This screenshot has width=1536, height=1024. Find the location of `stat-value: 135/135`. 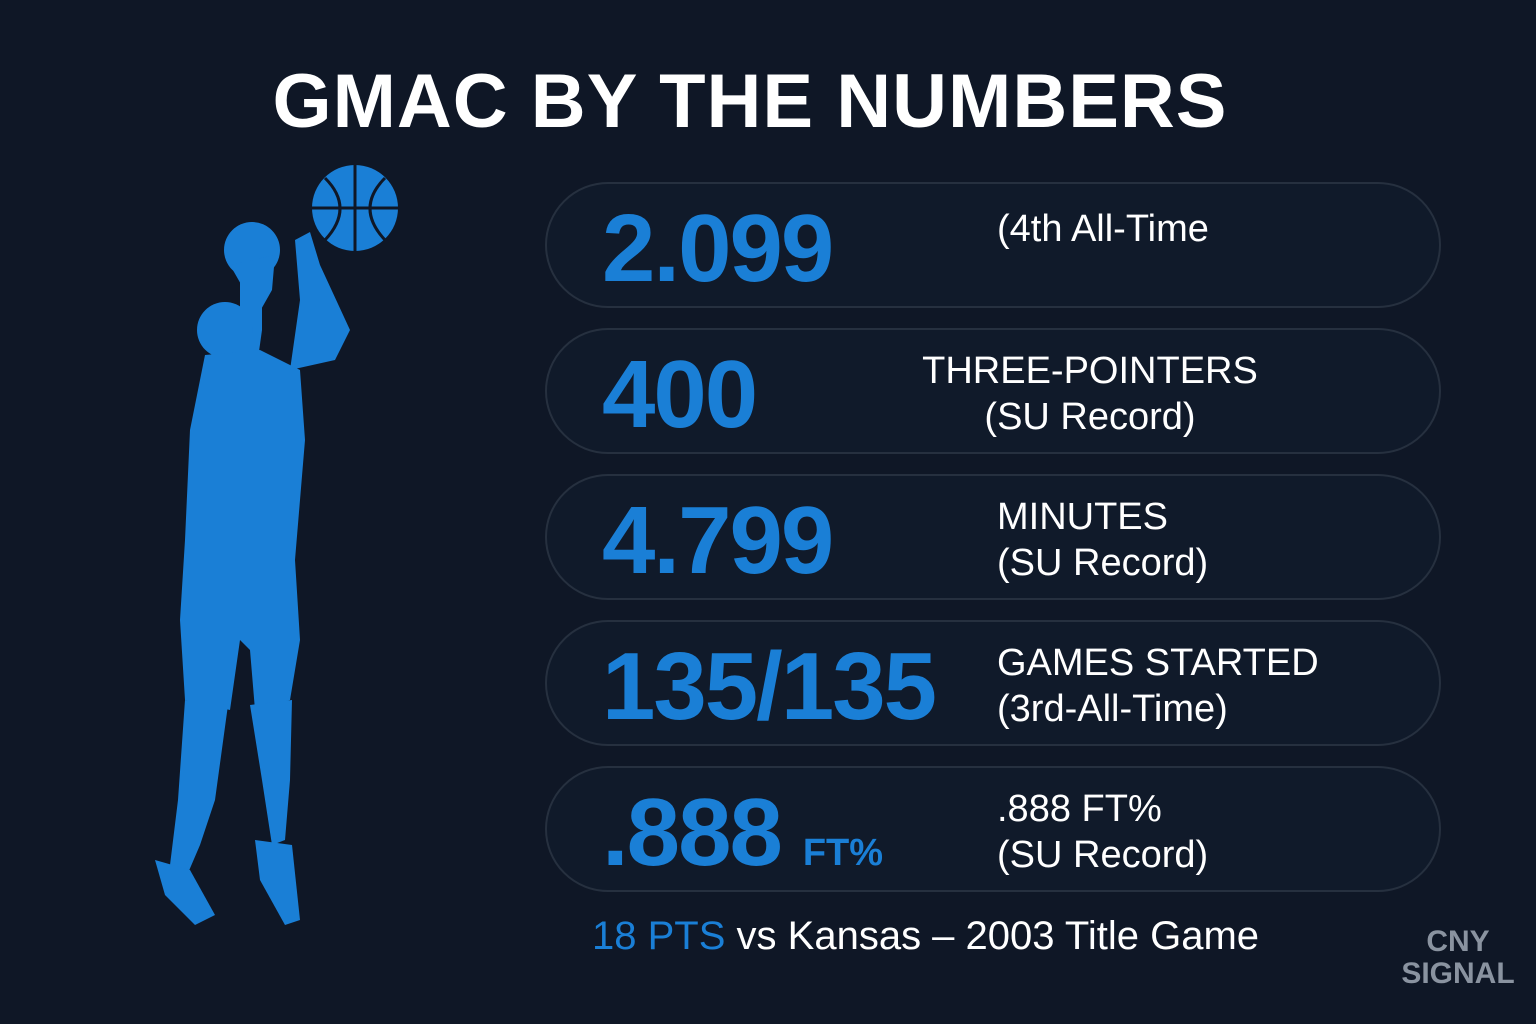

stat-value: 135/135 is located at coordinates (769, 687).